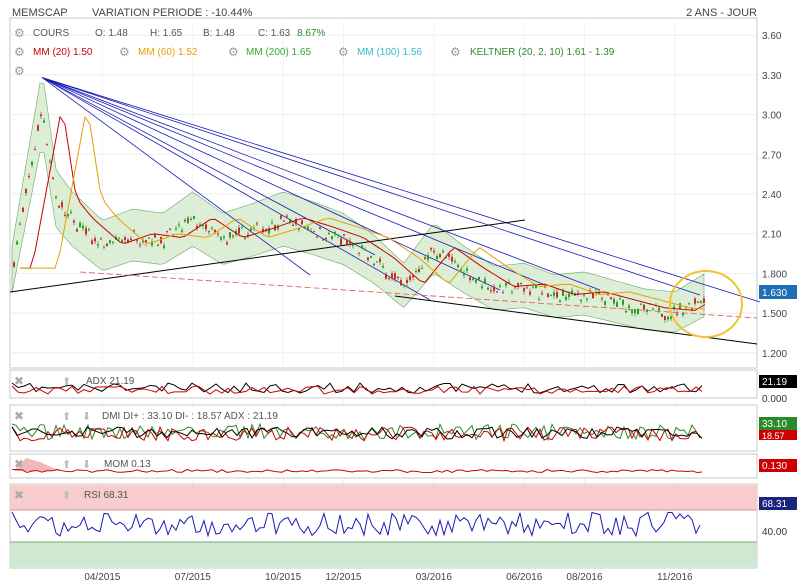 This screenshot has height=588, width=804. I want to click on mom-badge-bg, so click(778, 465).